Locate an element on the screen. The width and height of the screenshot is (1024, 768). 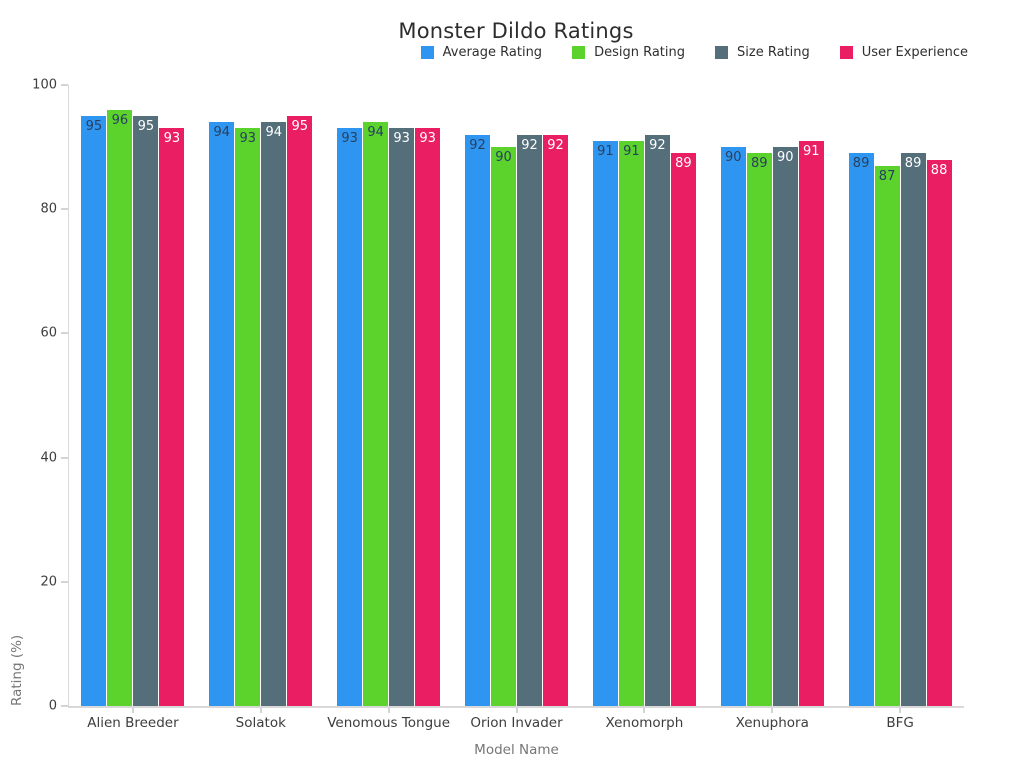
legend-item: Design Rating is located at coordinates (628, 52).